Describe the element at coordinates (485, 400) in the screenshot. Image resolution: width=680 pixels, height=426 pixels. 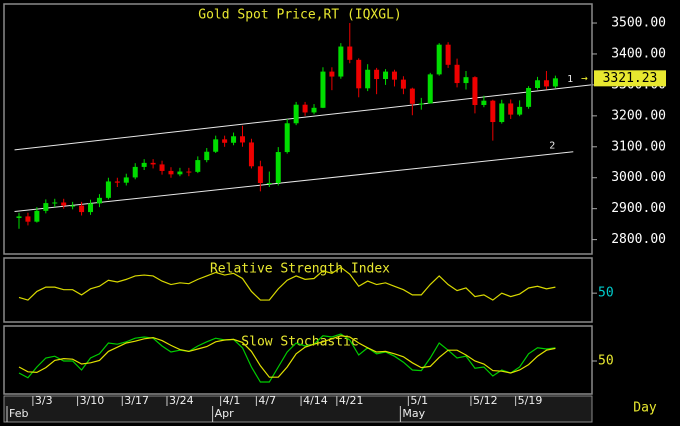
I see `x-tick-label: 5/12` at that location.